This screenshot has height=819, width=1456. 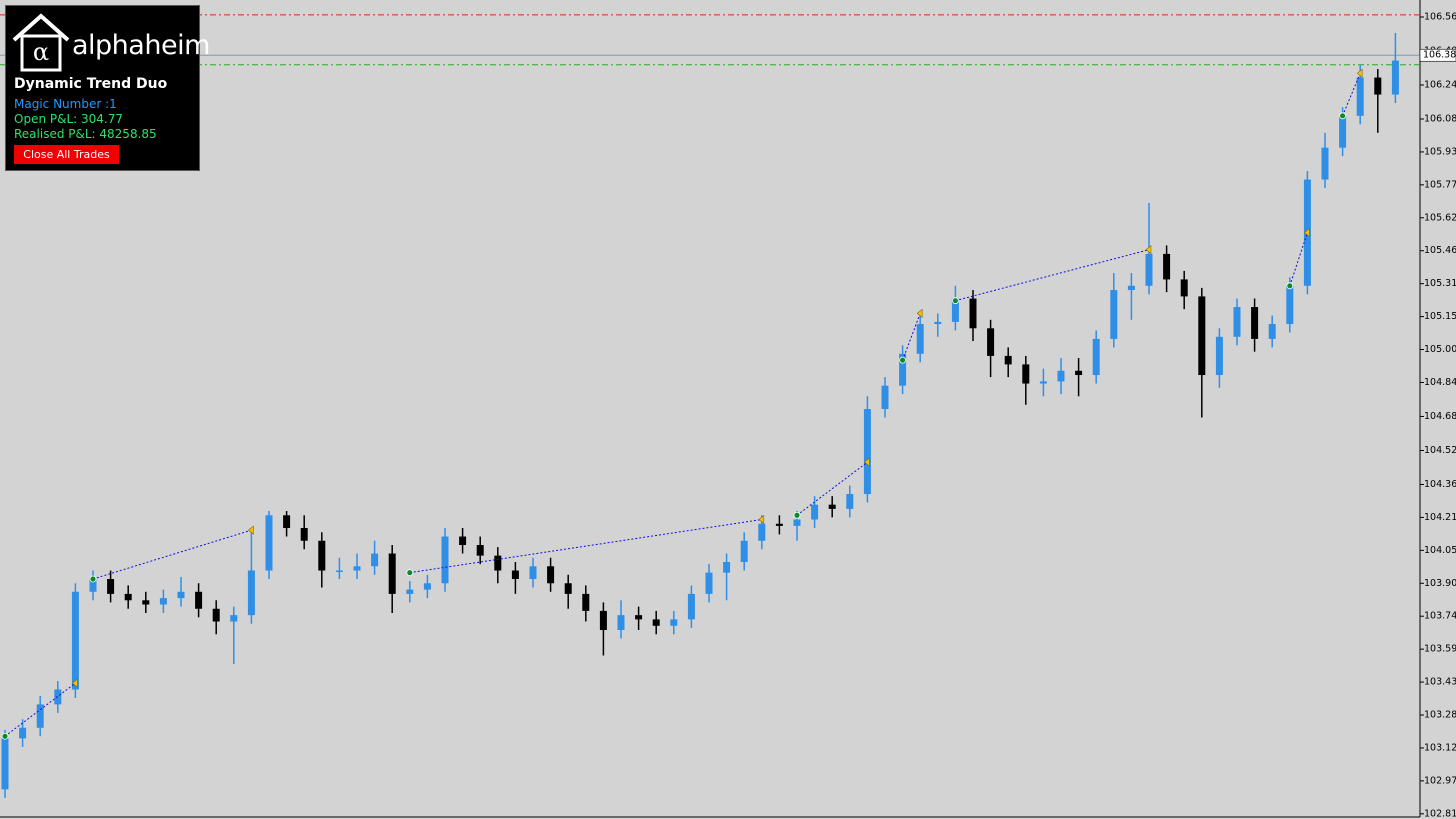 What do you see at coordinates (1440, 649) in the screenshot?
I see `y-tick-label: 103.590` at bounding box center [1440, 649].